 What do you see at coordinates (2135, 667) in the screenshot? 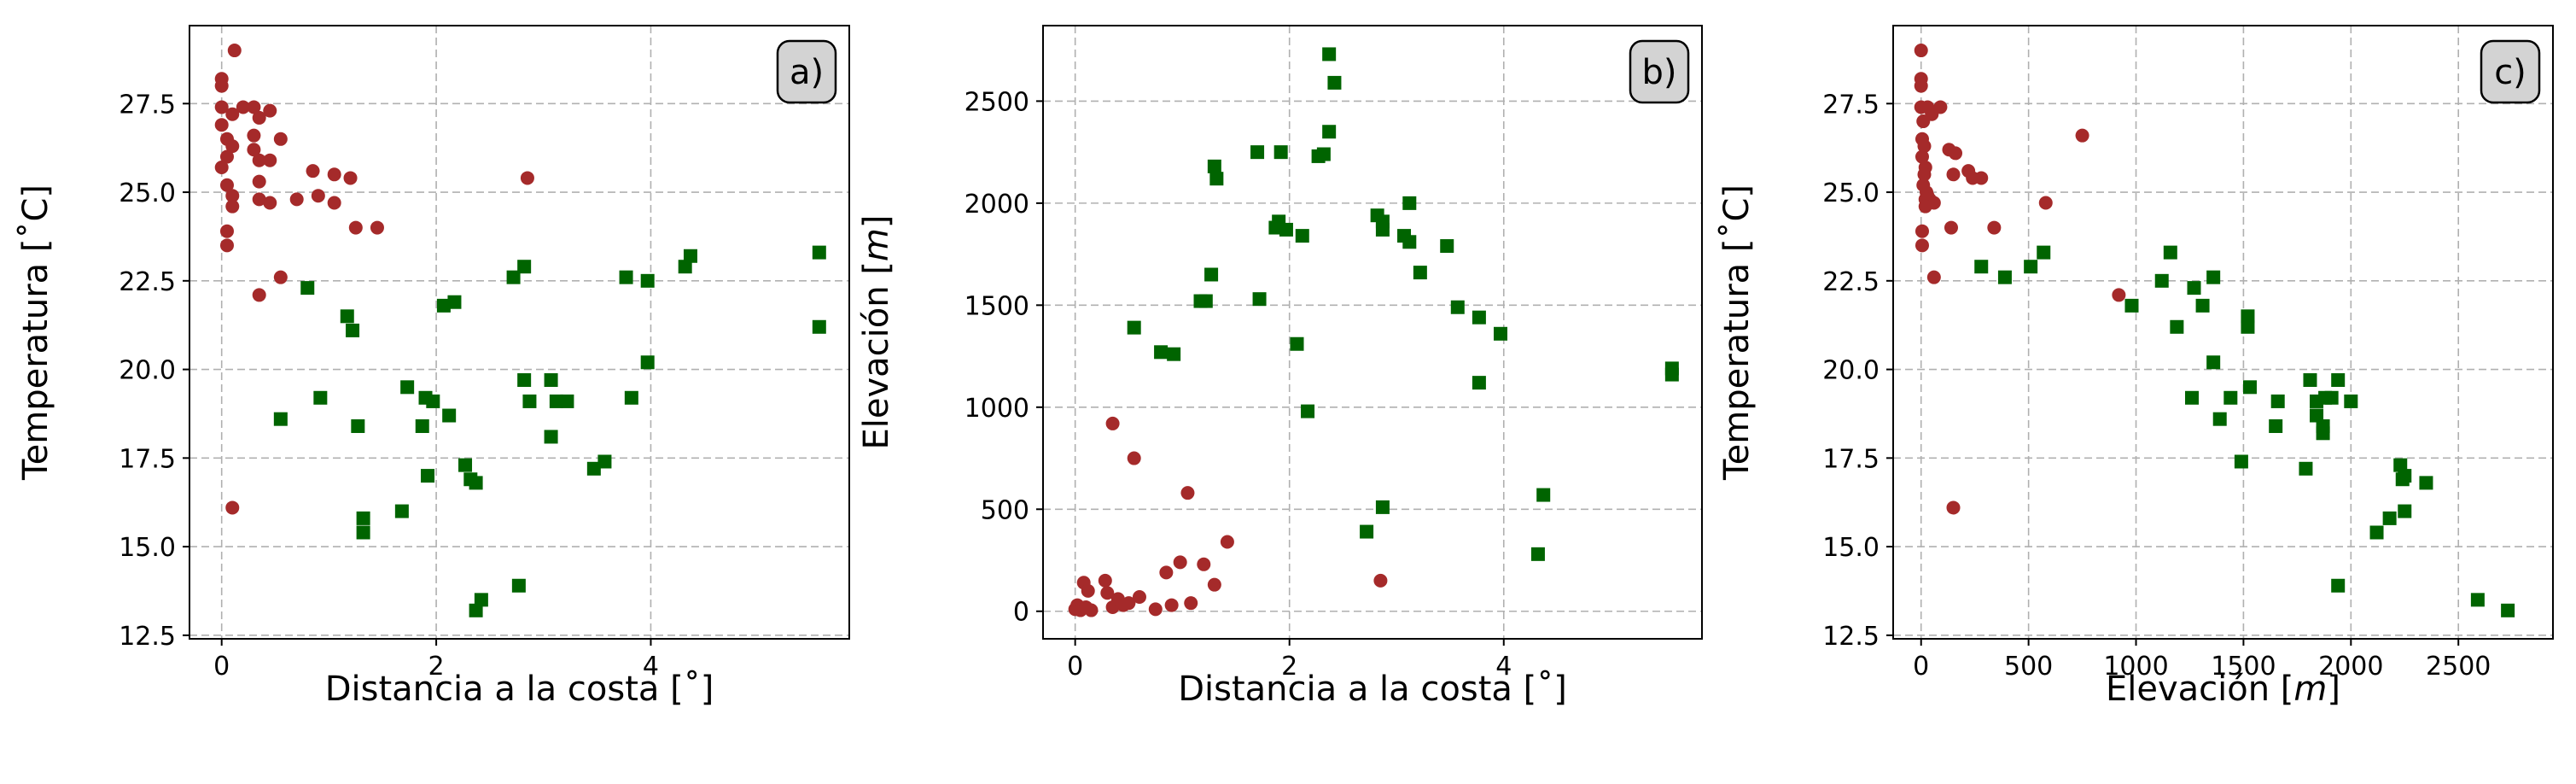
I see `x-tick-label: 1000` at bounding box center [2135, 667].